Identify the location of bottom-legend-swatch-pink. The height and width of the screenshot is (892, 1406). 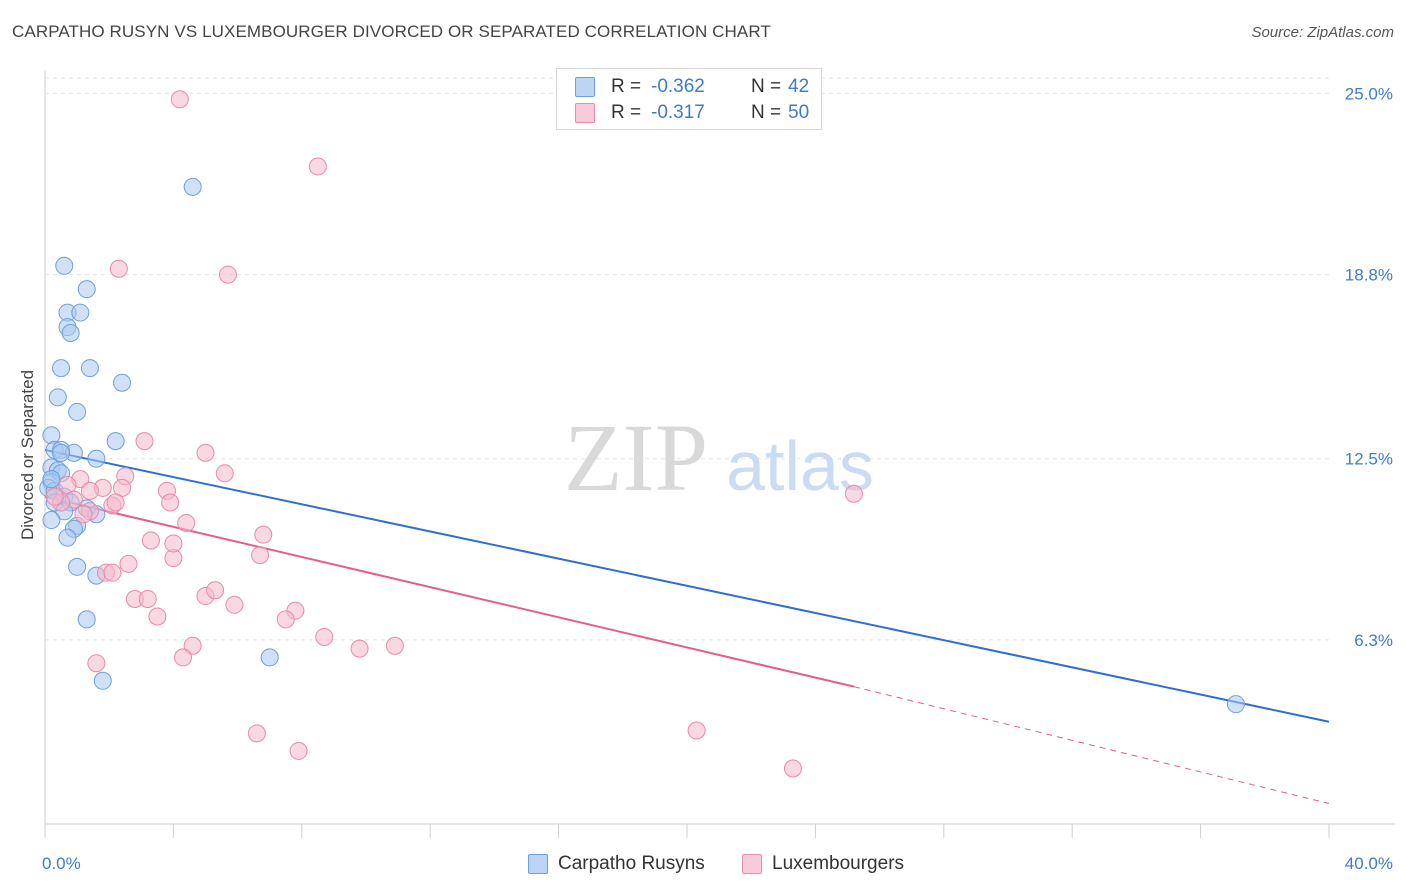
(752, 864).